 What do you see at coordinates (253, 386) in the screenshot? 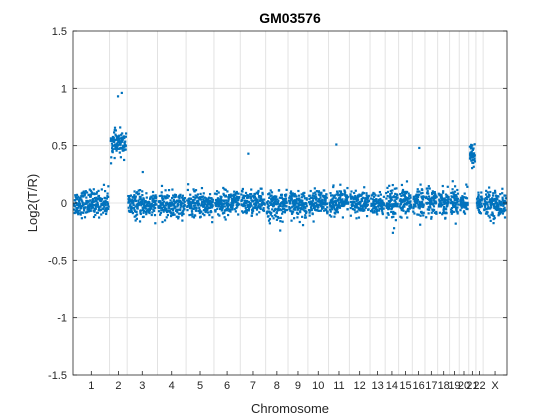
I see `x-tick-label: 7` at bounding box center [253, 386].